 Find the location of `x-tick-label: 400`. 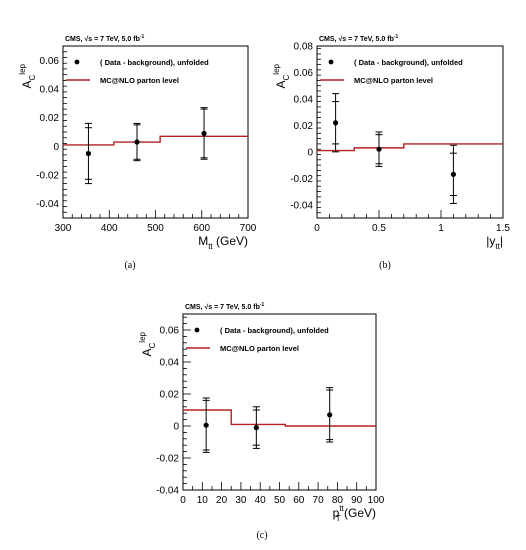

x-tick-label: 400 is located at coordinates (109, 228).